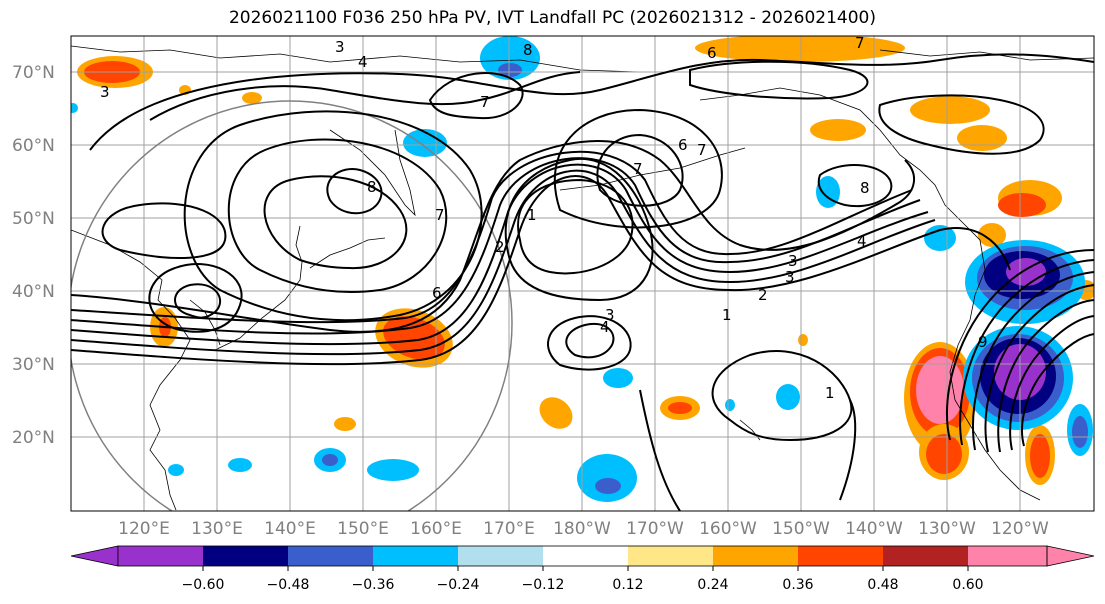  What do you see at coordinates (797, 585) in the screenshot?
I see `colorbar-tick-label: 0.36` at bounding box center [797, 585].